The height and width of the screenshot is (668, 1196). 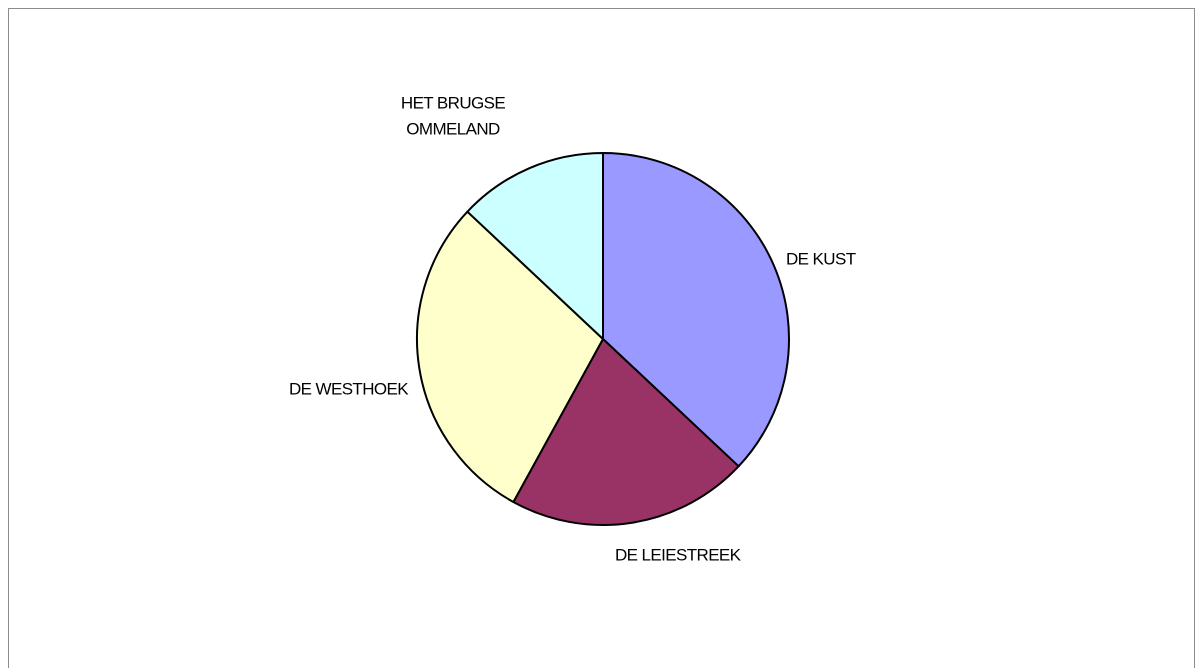 What do you see at coordinates (678, 554) in the screenshot?
I see `slice-label-de-leiestreek: DE LEIESTREEK` at bounding box center [678, 554].